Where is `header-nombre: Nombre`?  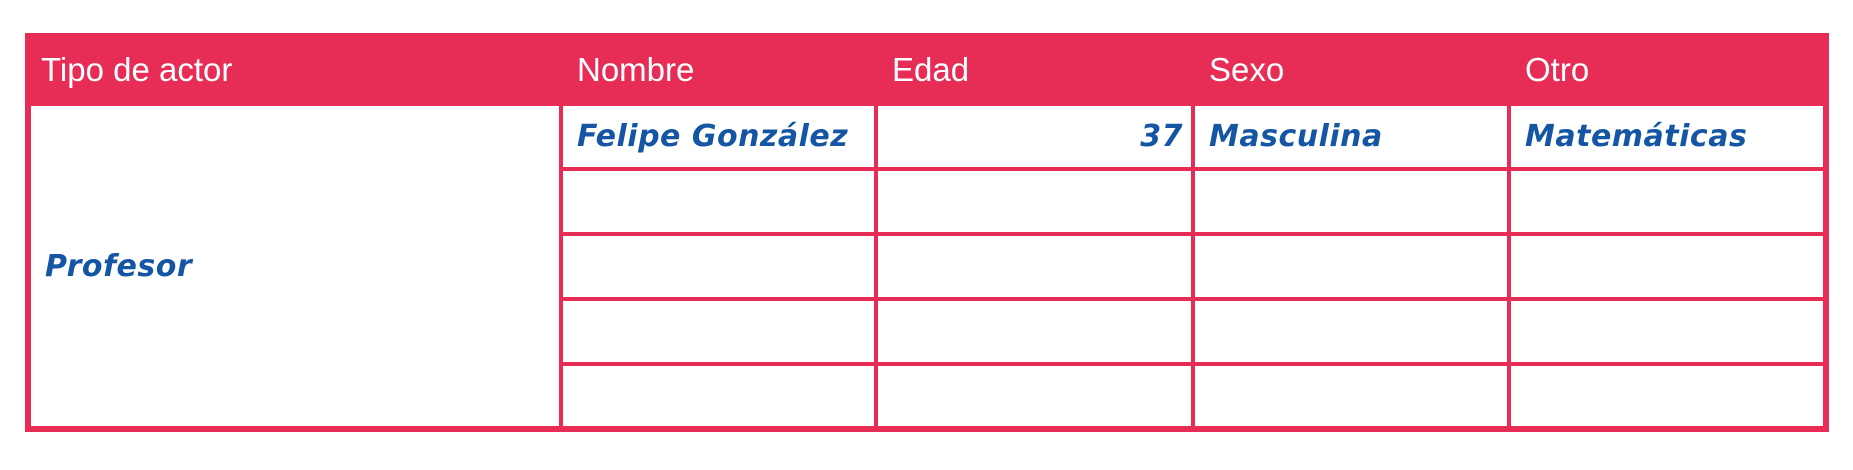
header-nombre: Nombre is located at coordinates (718, 70).